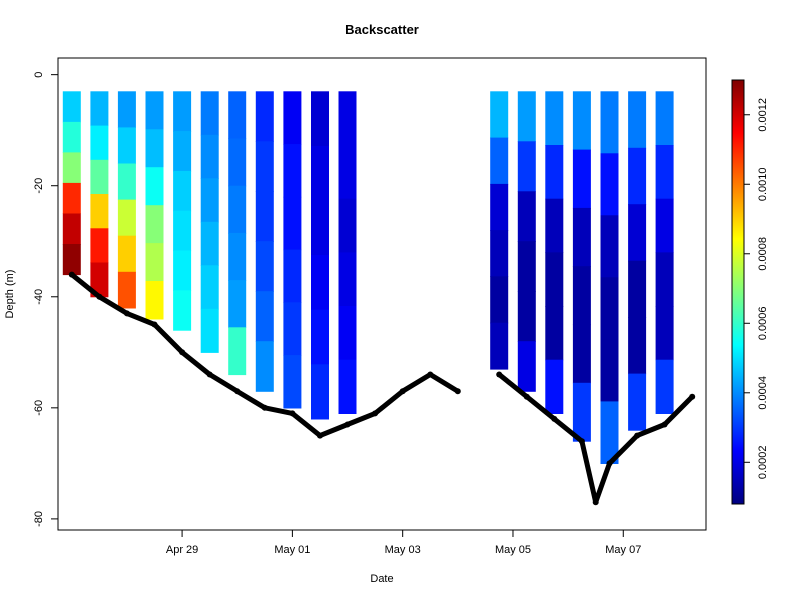 The image size is (800, 600). What do you see at coordinates (763, 462) in the screenshot?
I see `colorbar-tick-label-0: 0.0002` at bounding box center [763, 462].